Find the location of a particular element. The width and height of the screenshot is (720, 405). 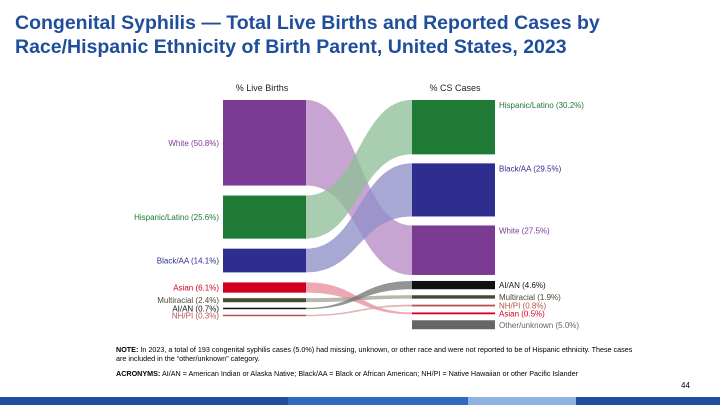

left-label-multiracial: Multiracial (2.4%) is located at coordinates (188, 300).